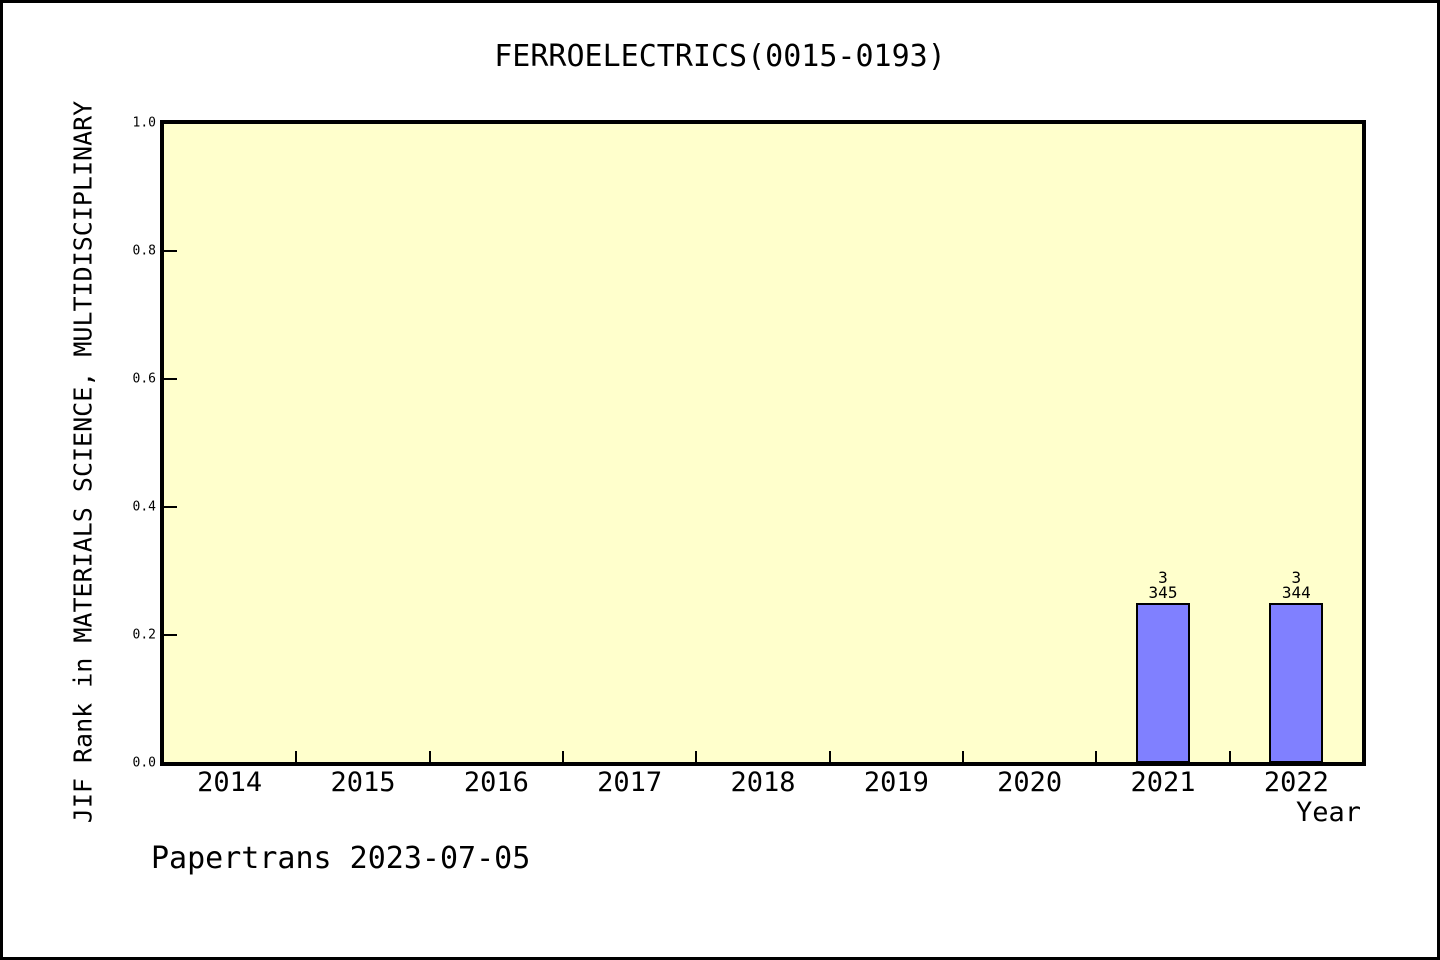 The width and height of the screenshot is (1440, 960). Describe the element at coordinates (1296, 782) in the screenshot. I see `x-tick-label-2022: 2022` at that location.